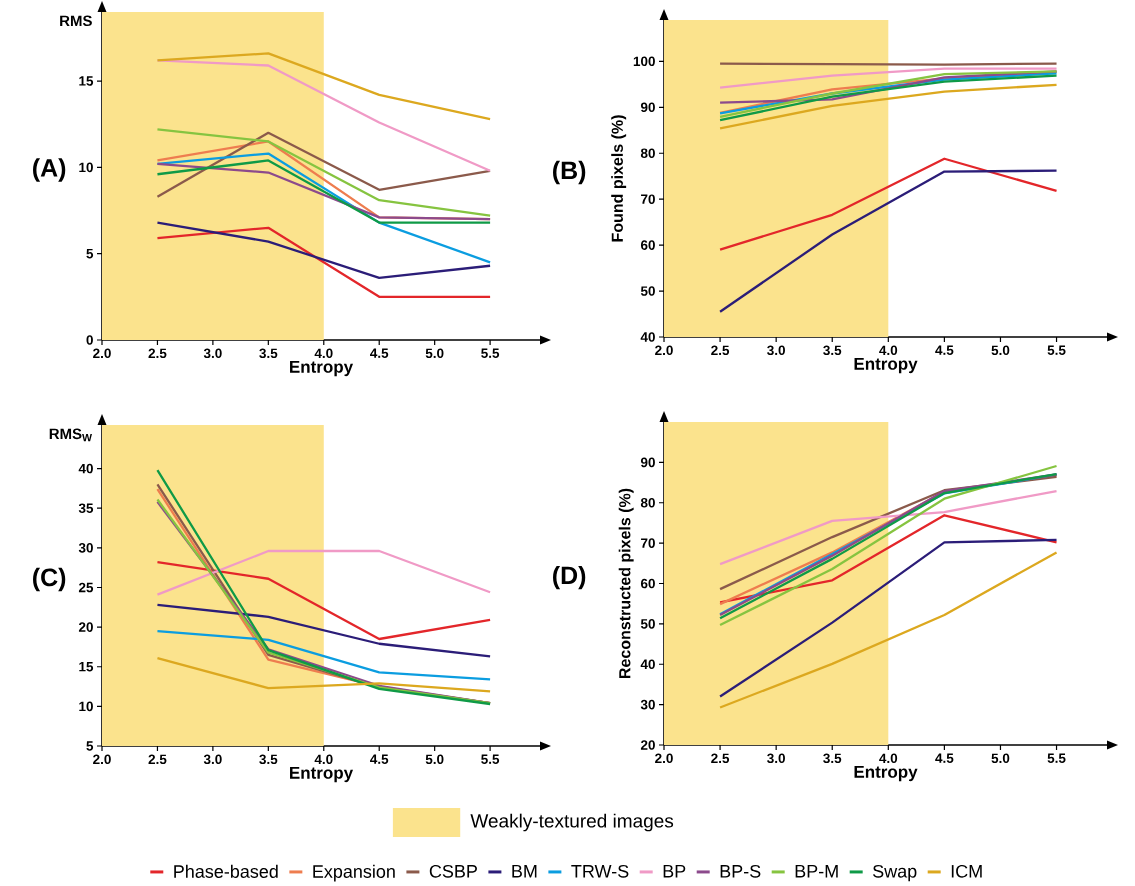 Image resolution: width=1135 pixels, height=886 pixels. What do you see at coordinates (89, 340) in the screenshot?
I see `y-tick-label: 0` at bounding box center [89, 340].